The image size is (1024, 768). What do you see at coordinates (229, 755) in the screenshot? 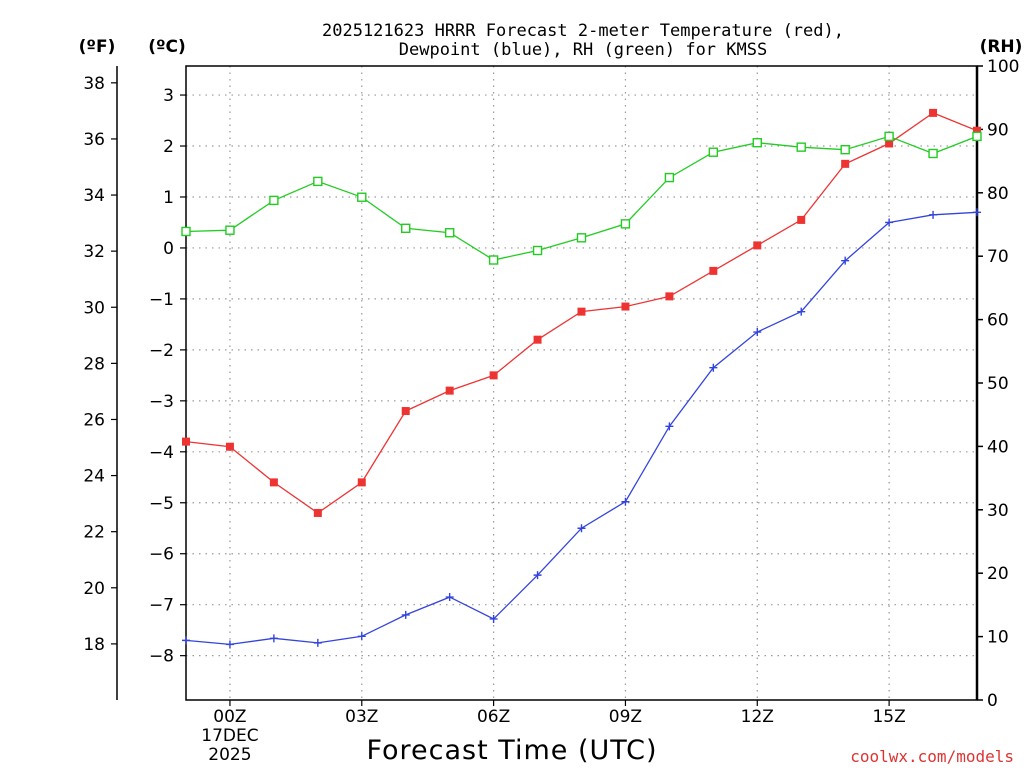
I see `x-tick-year-label: 2025` at bounding box center [229, 755].